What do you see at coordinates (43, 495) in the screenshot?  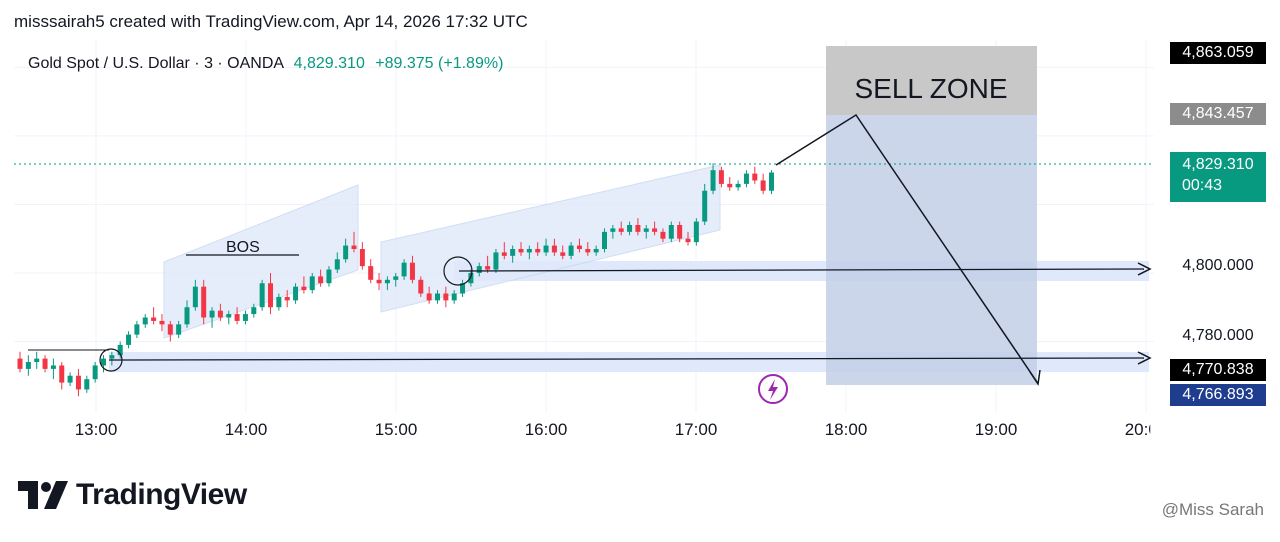 I see `tradingview-logo-icon` at bounding box center [43, 495].